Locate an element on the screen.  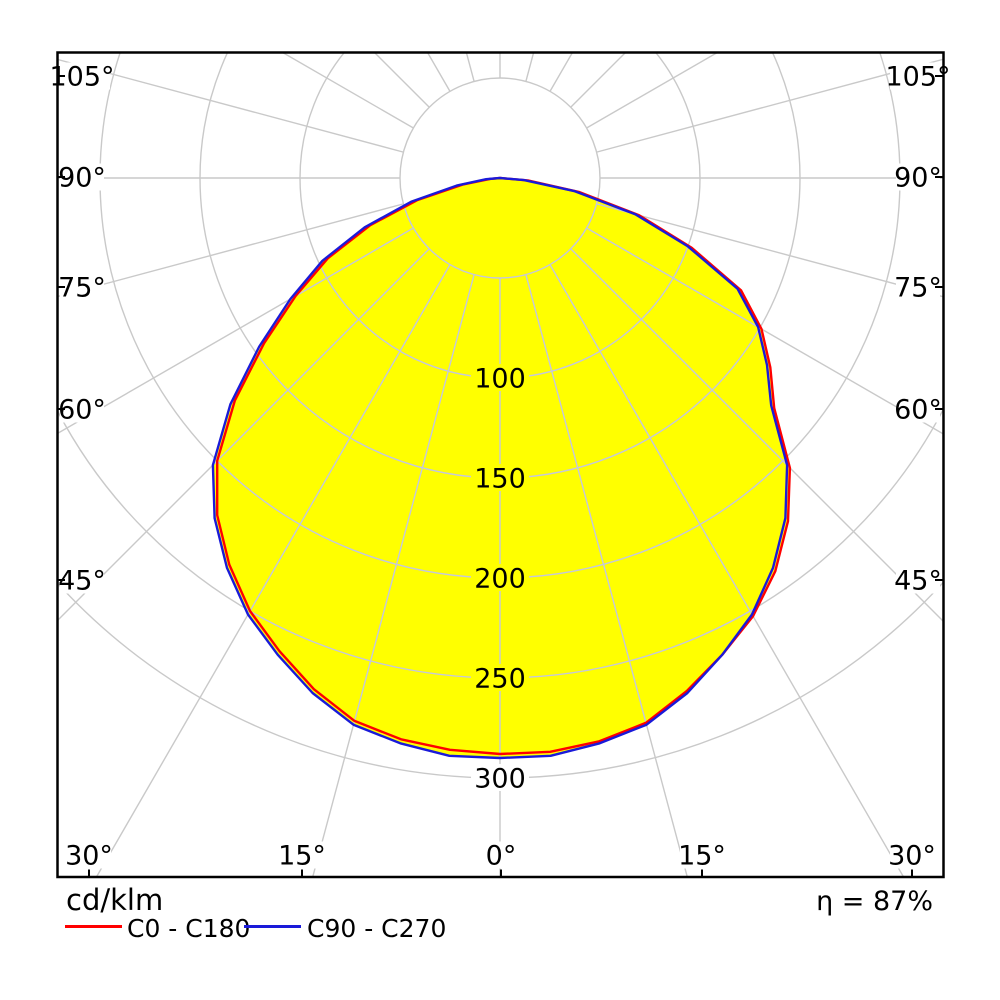
ring-value-label: 100 is located at coordinates (500, 379).